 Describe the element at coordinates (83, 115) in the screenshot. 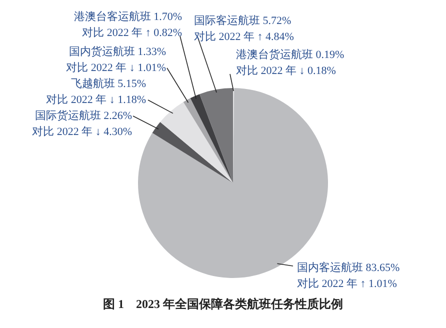

I see `slice-label: 国际货运航班 2.26%` at that location.